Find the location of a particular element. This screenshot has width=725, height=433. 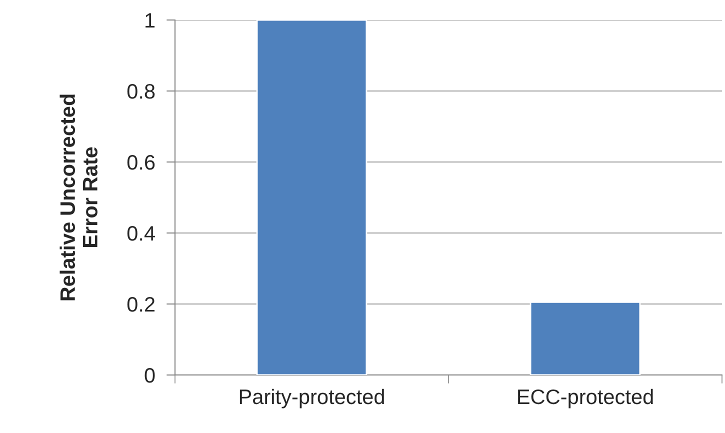

y-tick-label: 0.8 is located at coordinates (141, 91).